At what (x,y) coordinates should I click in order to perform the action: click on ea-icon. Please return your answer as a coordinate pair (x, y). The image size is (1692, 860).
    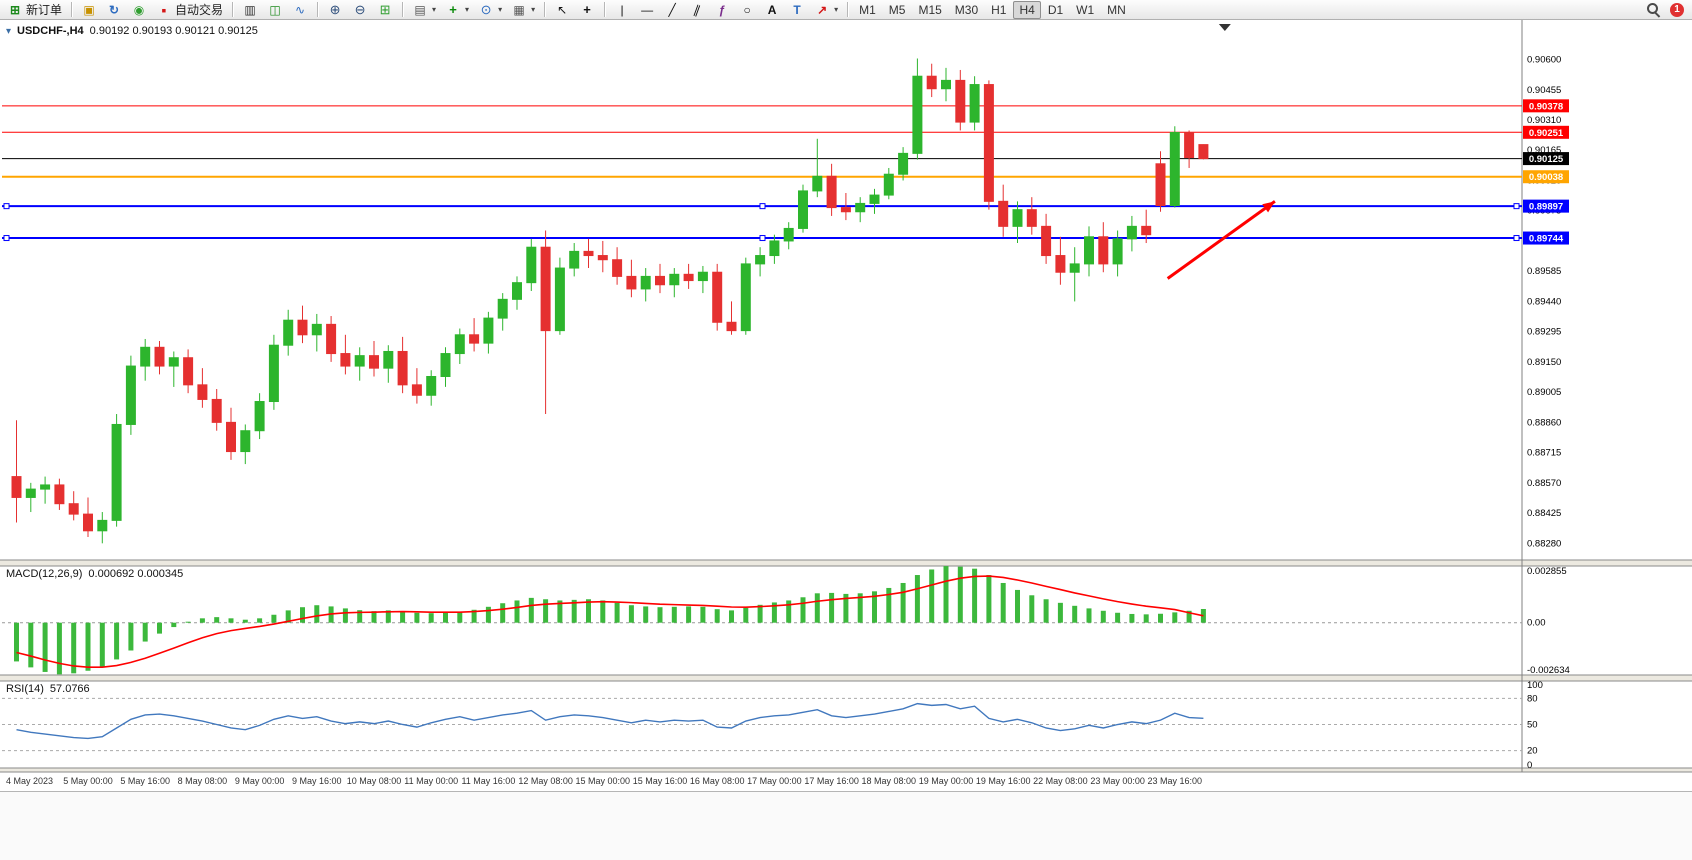
    Looking at the image, I should click on (139, 10).